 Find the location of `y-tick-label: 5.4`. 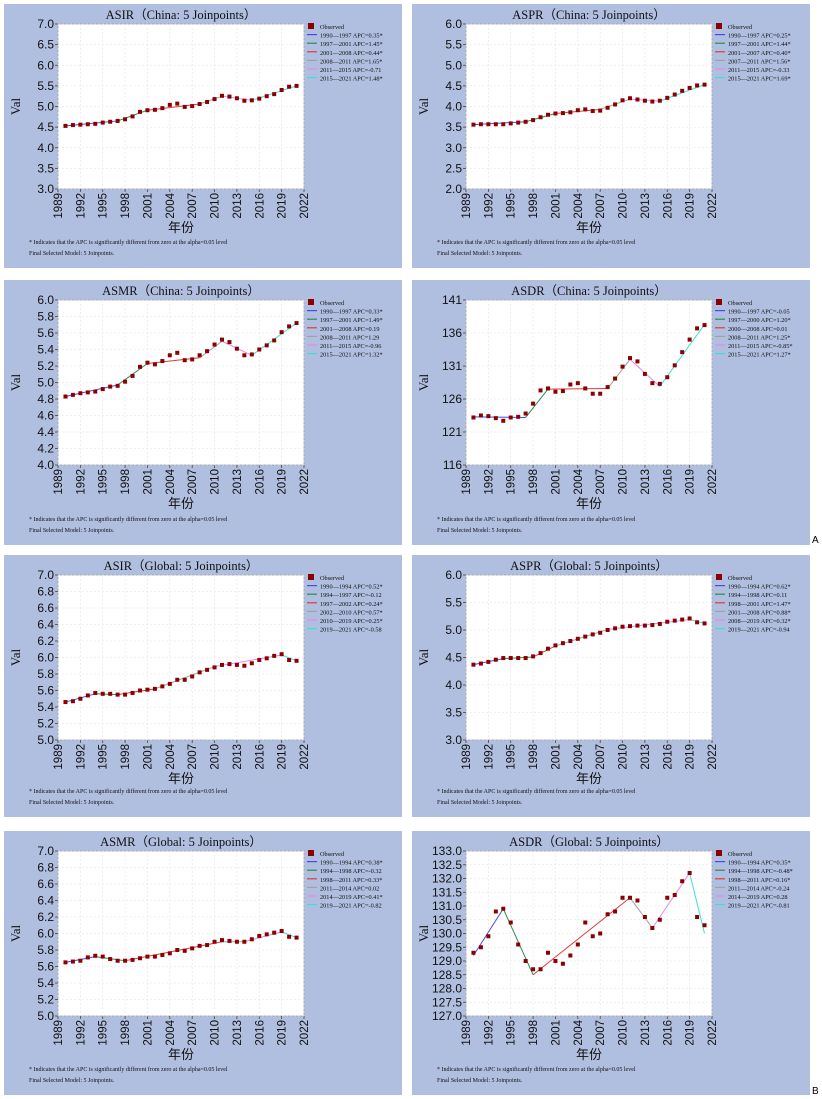

y-tick-label: 5.4 is located at coordinates (45, 983).